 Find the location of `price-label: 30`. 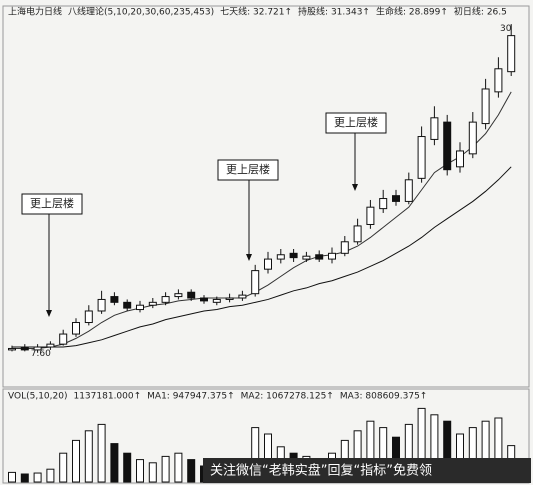

price-label: 30 is located at coordinates (506, 29).